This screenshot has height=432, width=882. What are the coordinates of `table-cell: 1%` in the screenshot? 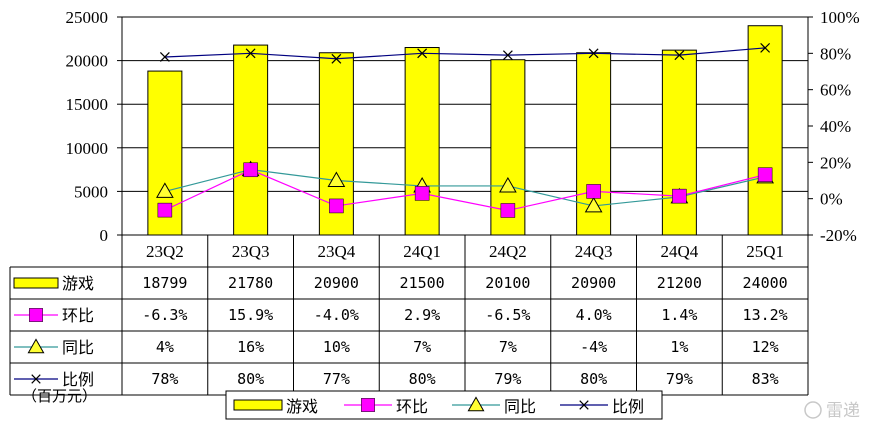 It's located at (679, 347).